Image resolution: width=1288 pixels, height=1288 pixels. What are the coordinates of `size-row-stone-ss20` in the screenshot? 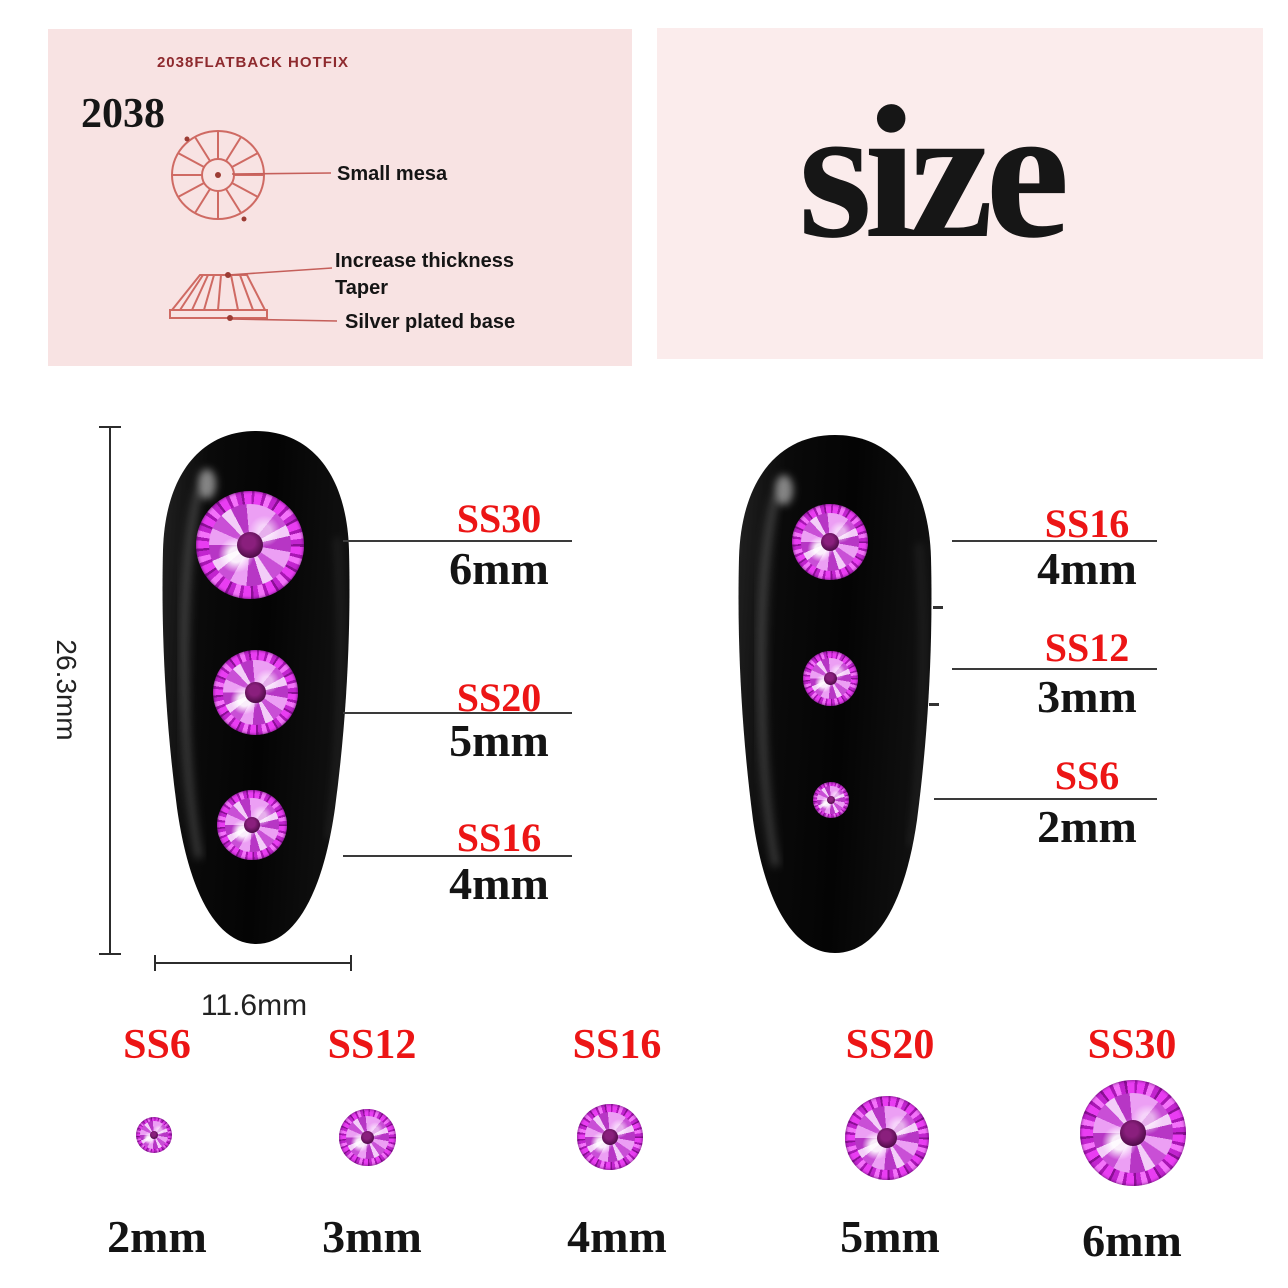 It's located at (887, 1138).